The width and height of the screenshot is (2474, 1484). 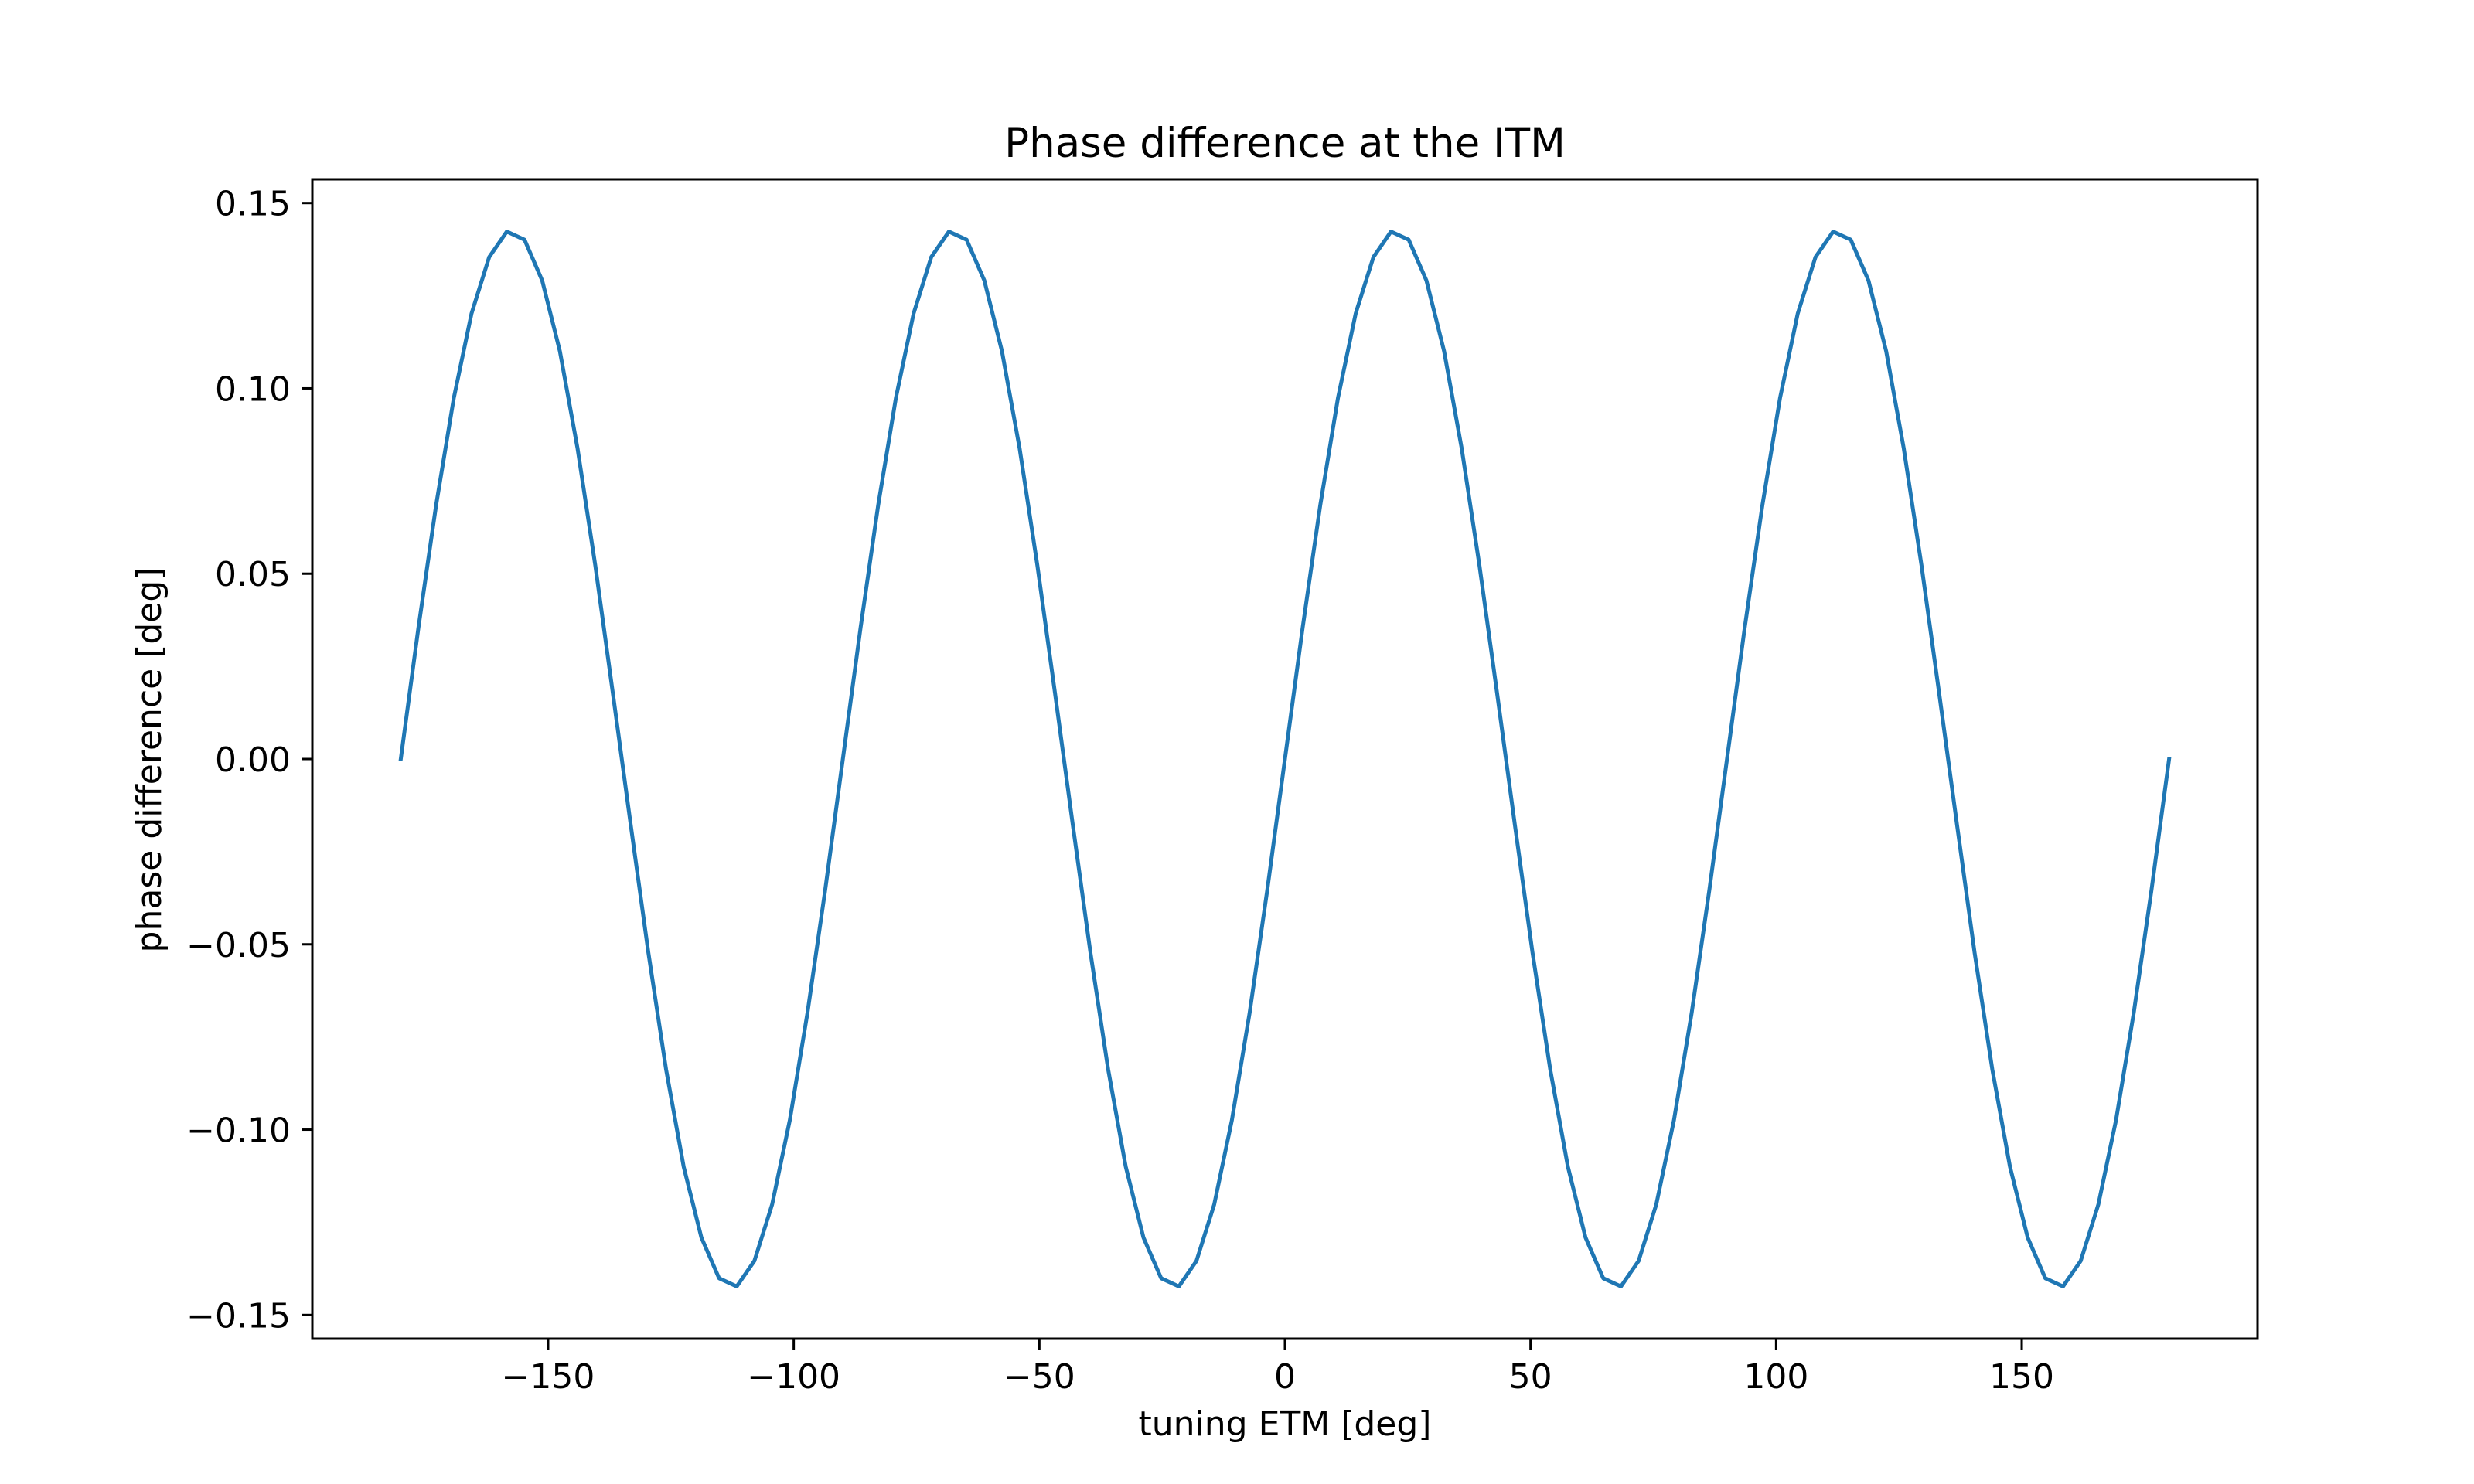 I want to click on y-tick-label: −0.15, so click(x=238, y=1316).